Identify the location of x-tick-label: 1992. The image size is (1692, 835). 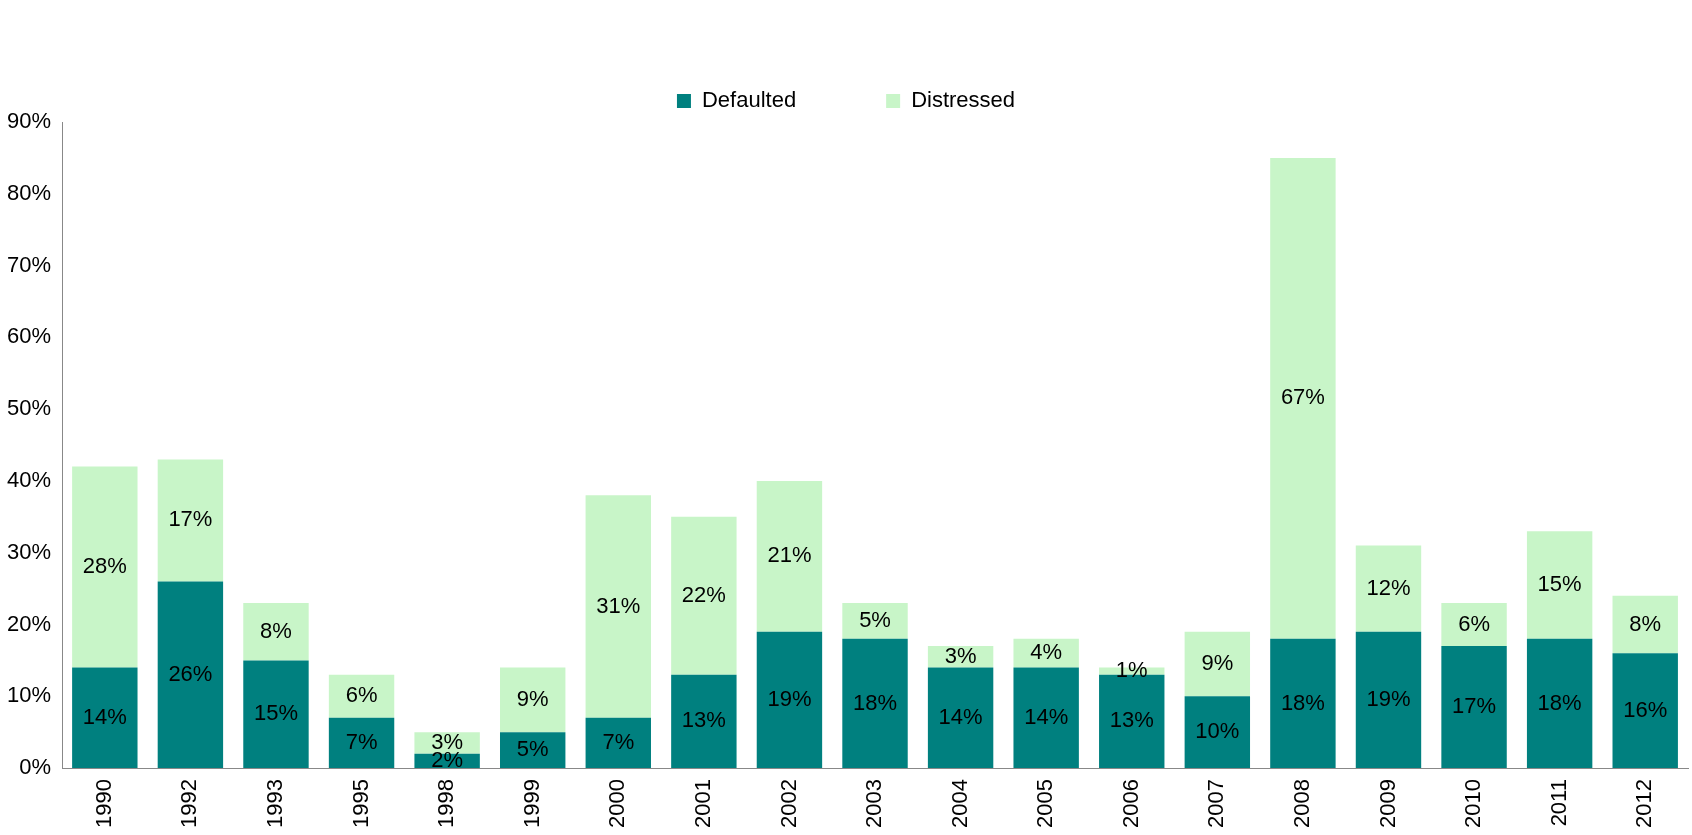
(189, 804).